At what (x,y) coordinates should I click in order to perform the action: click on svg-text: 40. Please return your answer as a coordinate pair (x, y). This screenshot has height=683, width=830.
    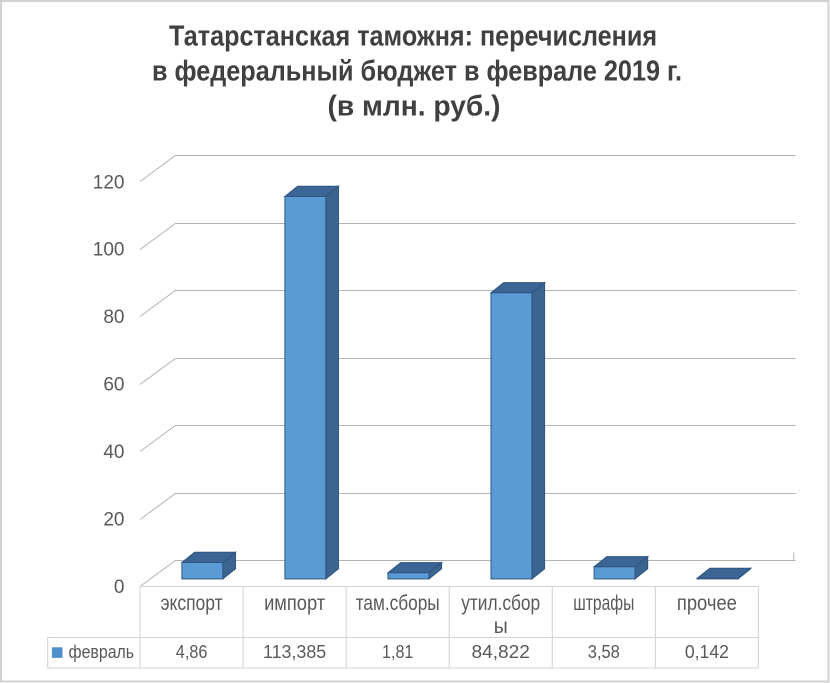
    Looking at the image, I should click on (113, 452).